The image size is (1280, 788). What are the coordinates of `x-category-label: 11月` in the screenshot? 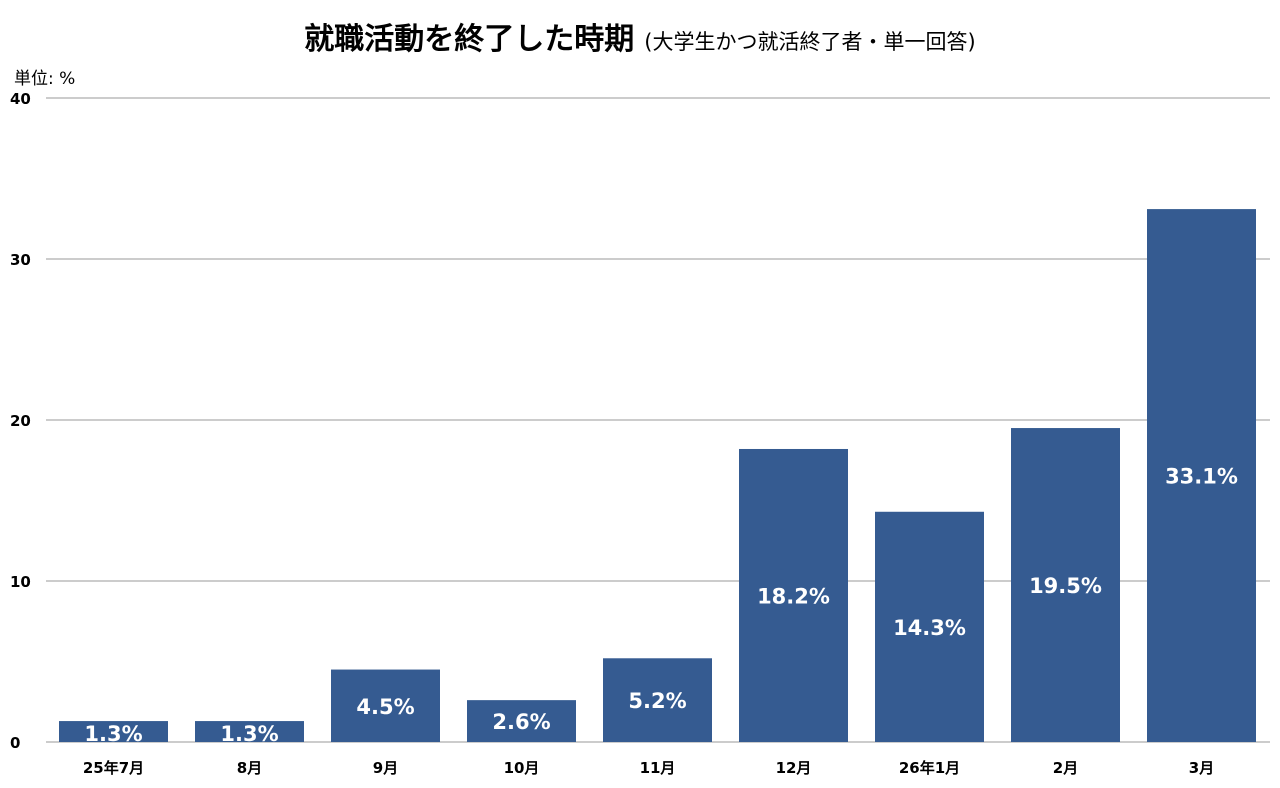 It's located at (658, 768).